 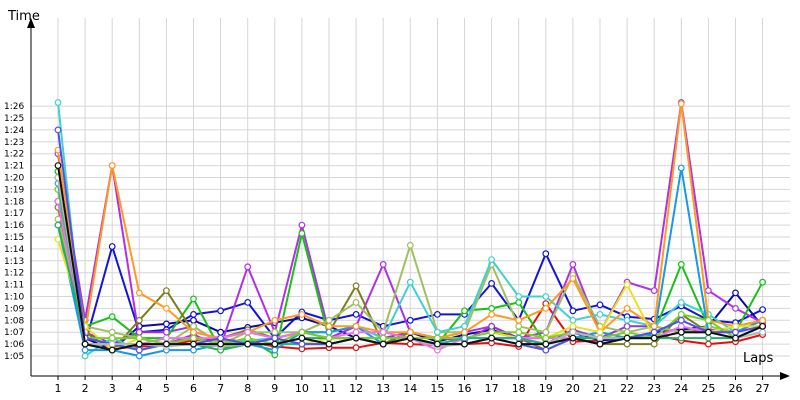 What do you see at coordinates (14, 155) in the screenshot?
I see `y-tick-label: 1:22` at bounding box center [14, 155].